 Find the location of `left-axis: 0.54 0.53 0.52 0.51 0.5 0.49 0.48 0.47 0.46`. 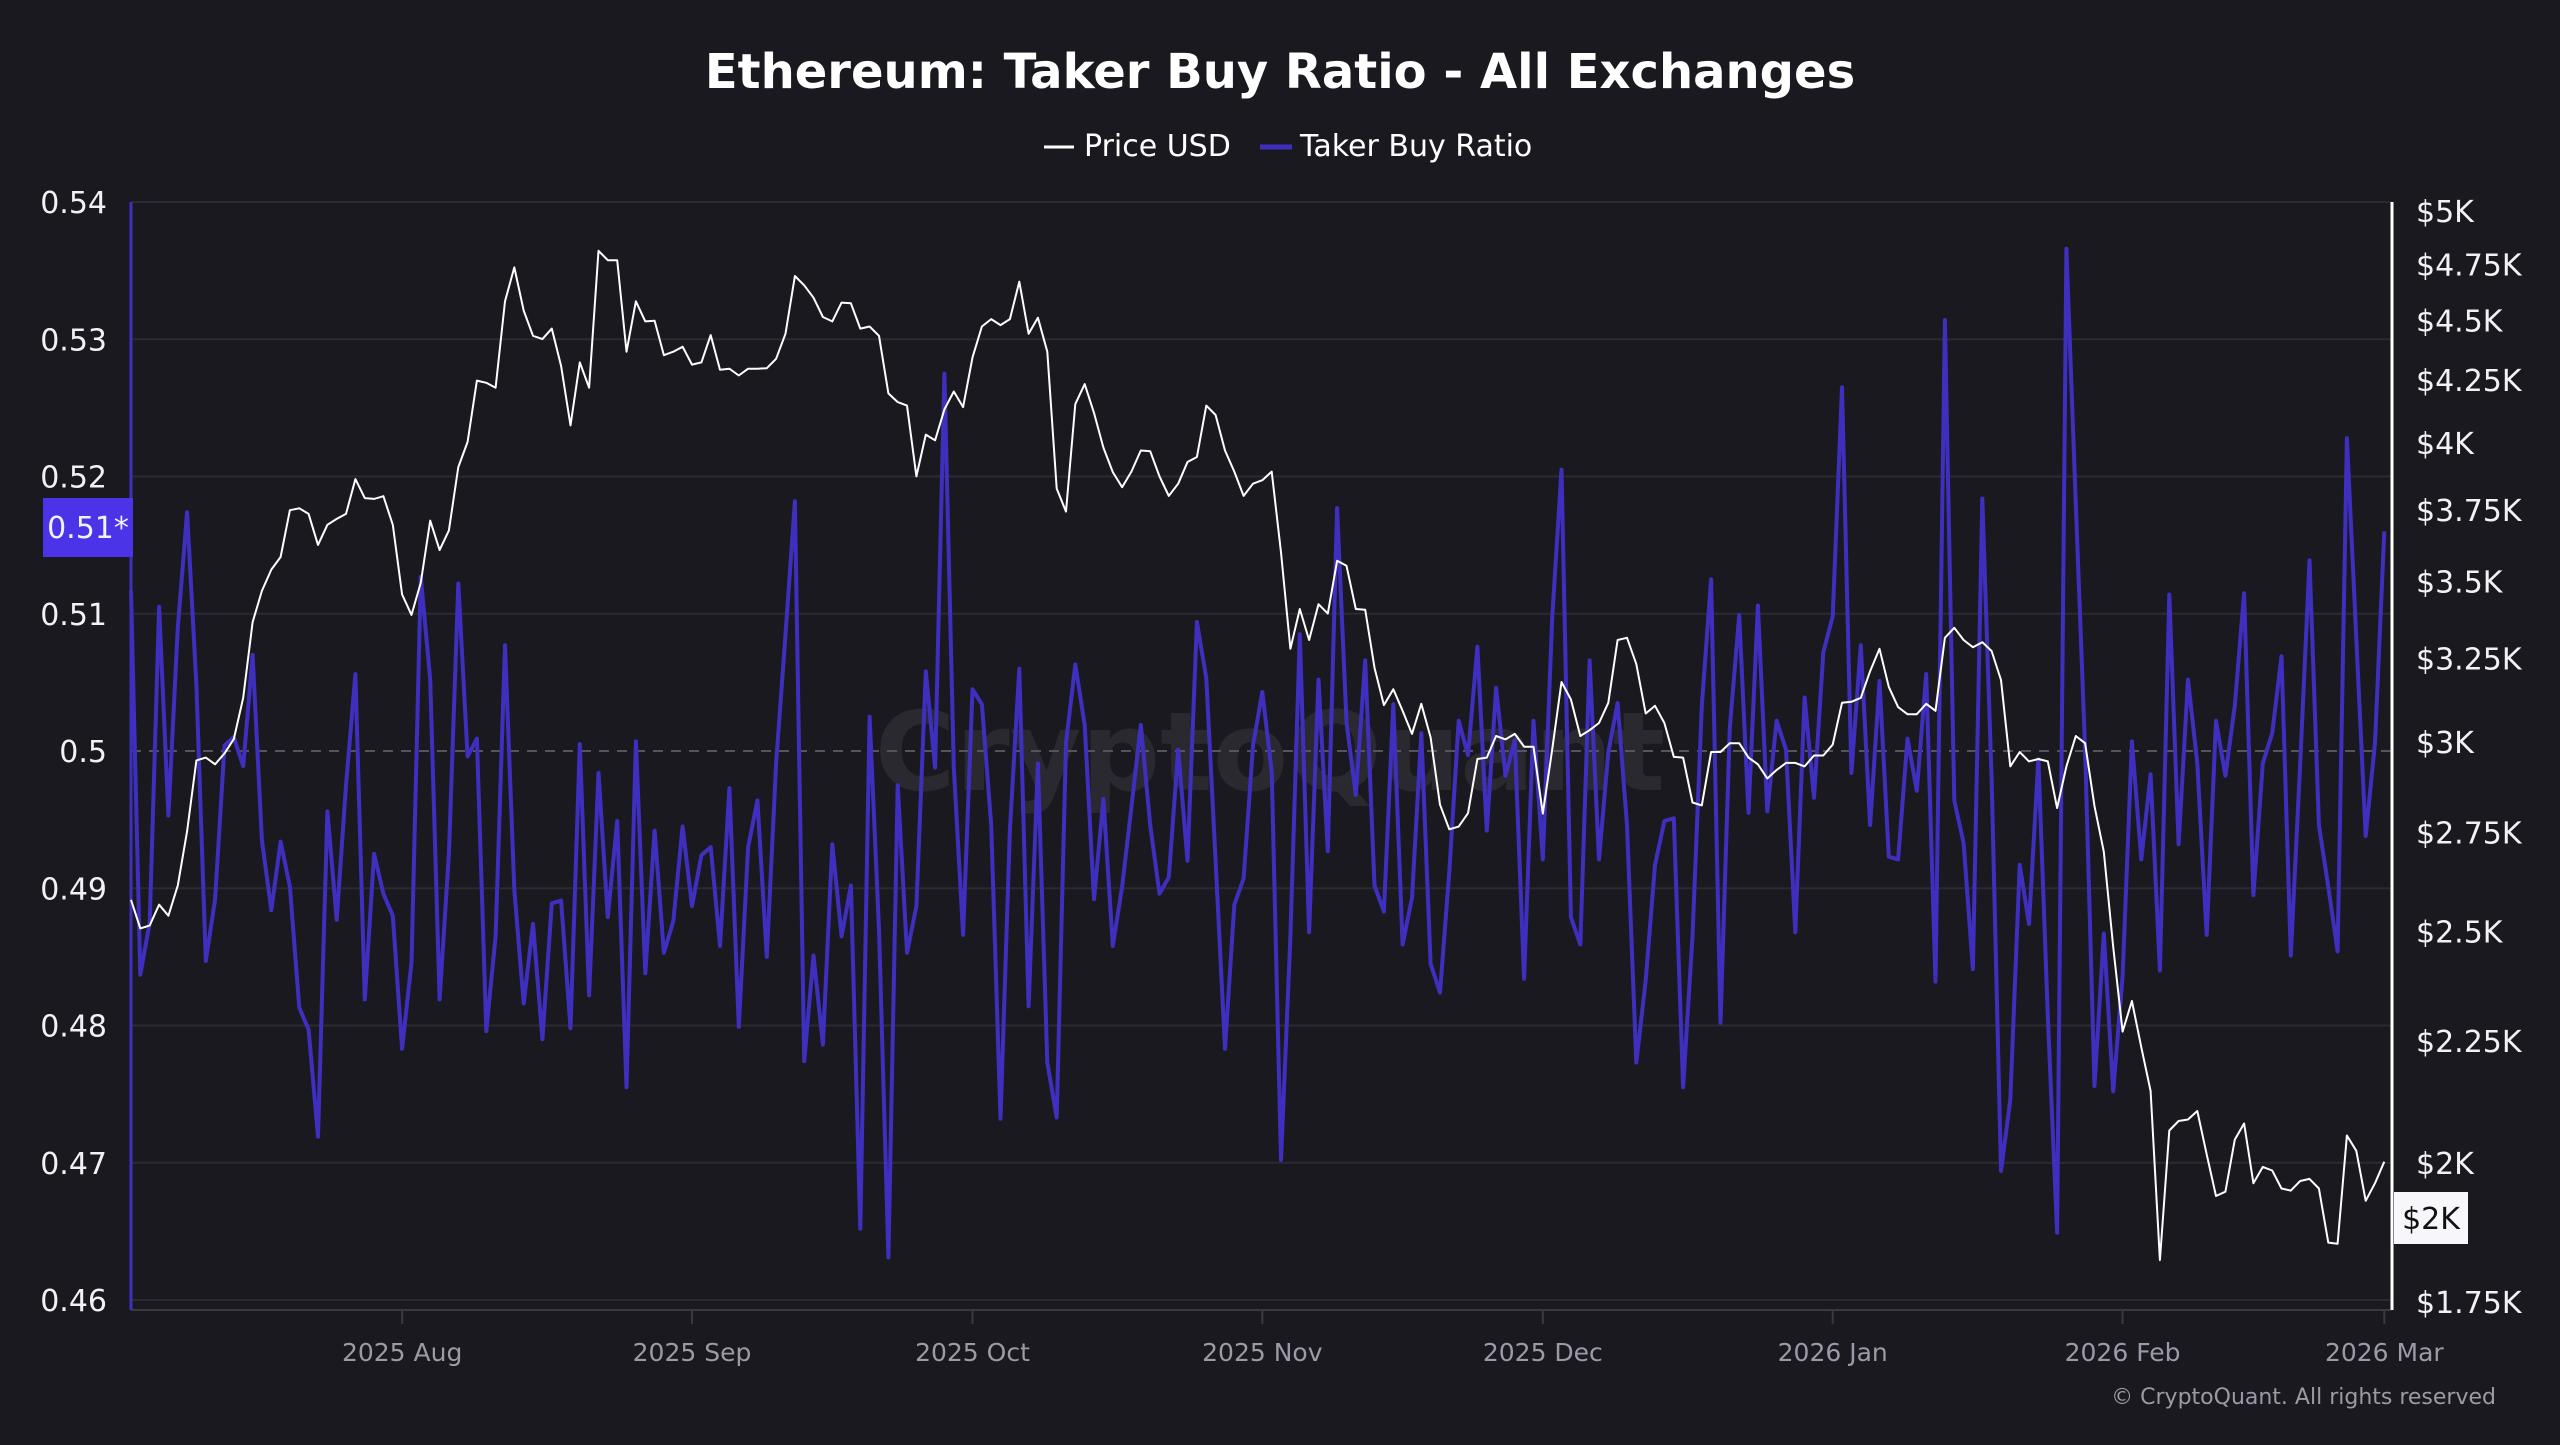

left-axis: 0.54 0.53 0.52 0.51 0.5 0.49 0.48 0.47 0.46 is located at coordinates (86, 752).